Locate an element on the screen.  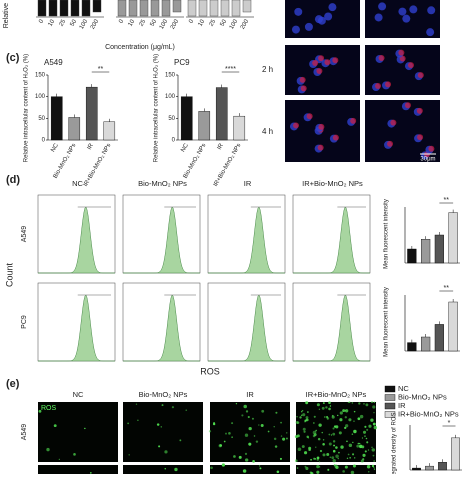
y-tick-label: 0 is located at coordinates (44, 141).